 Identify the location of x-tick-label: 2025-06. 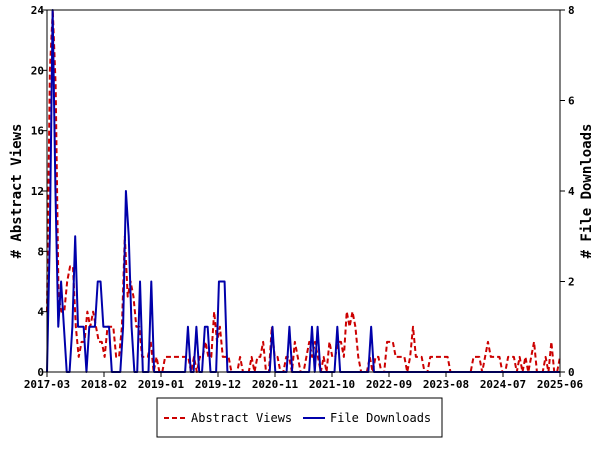
(560, 384).